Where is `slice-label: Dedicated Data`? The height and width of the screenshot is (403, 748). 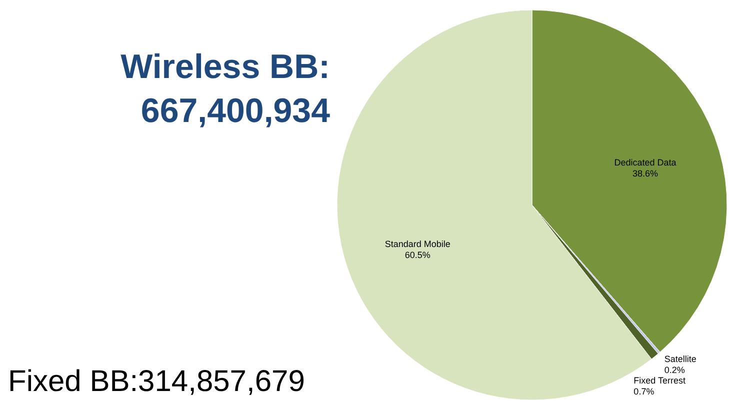 slice-label: Dedicated Data is located at coordinates (645, 163).